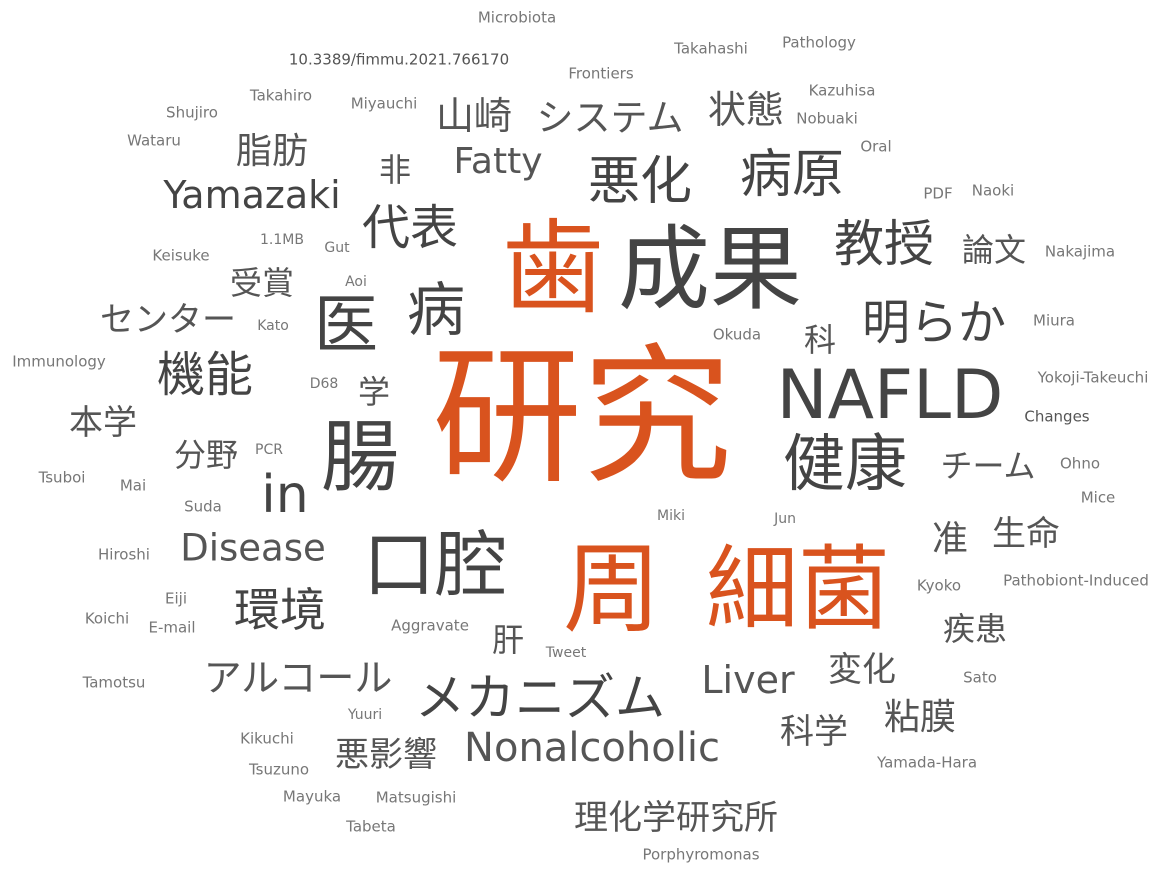 This screenshot has height=875, width=1167. I want to click on cloud-word: 学, so click(374, 392).